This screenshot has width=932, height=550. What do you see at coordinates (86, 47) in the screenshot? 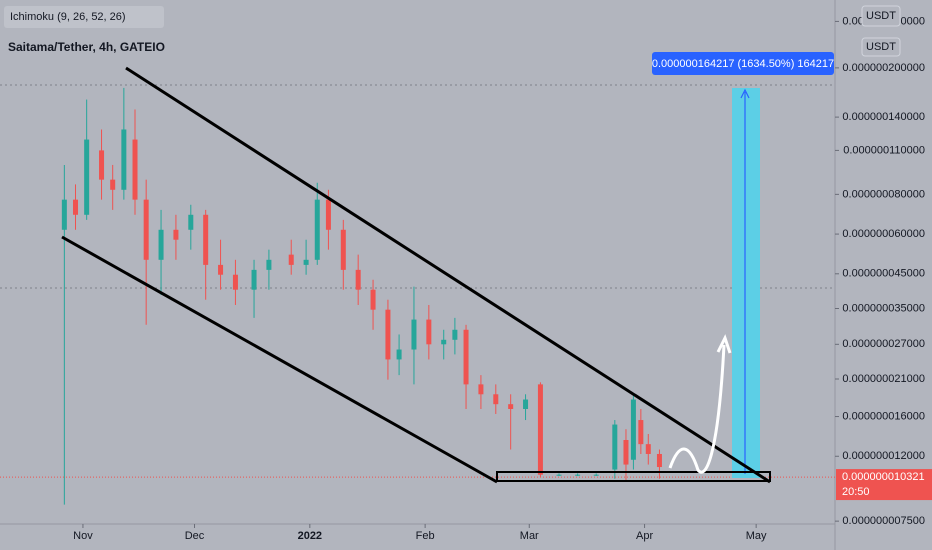
I see `chart-title: Saitama/Tether, 4h, GATEIO` at bounding box center [86, 47].